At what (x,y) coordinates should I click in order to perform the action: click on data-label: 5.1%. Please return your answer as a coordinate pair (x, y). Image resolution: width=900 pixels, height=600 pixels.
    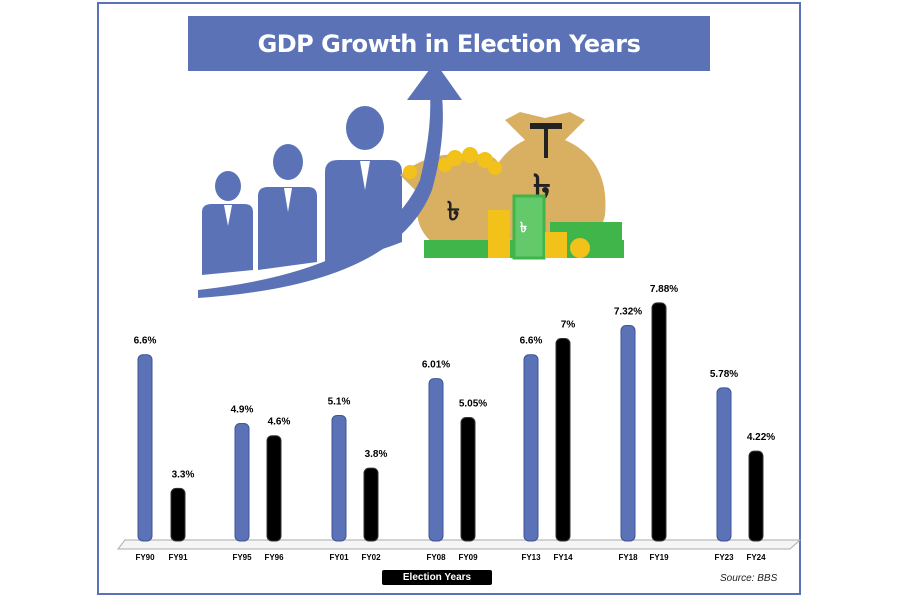
    Looking at the image, I should click on (339, 401).